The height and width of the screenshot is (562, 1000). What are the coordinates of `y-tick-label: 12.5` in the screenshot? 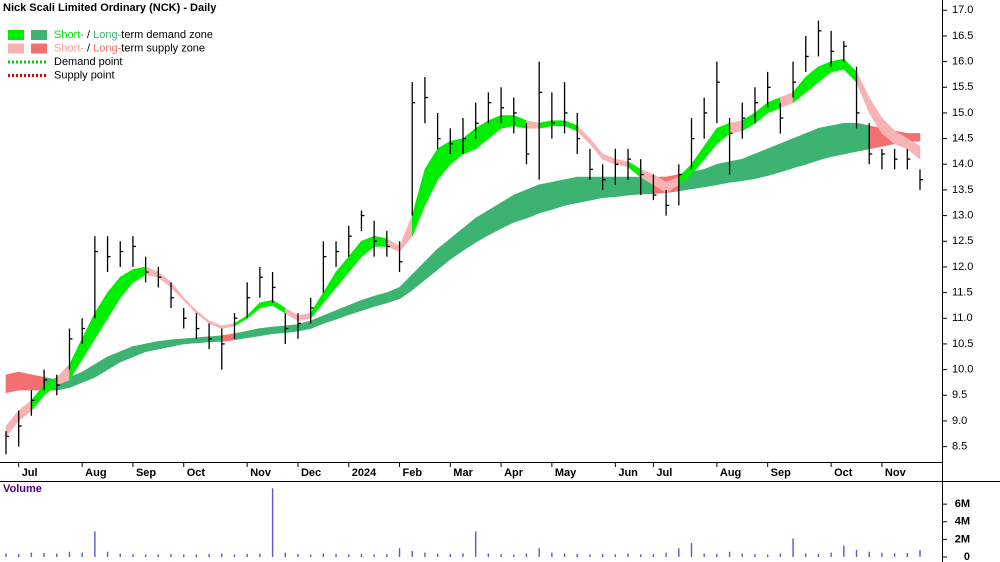 It's located at (962, 241).